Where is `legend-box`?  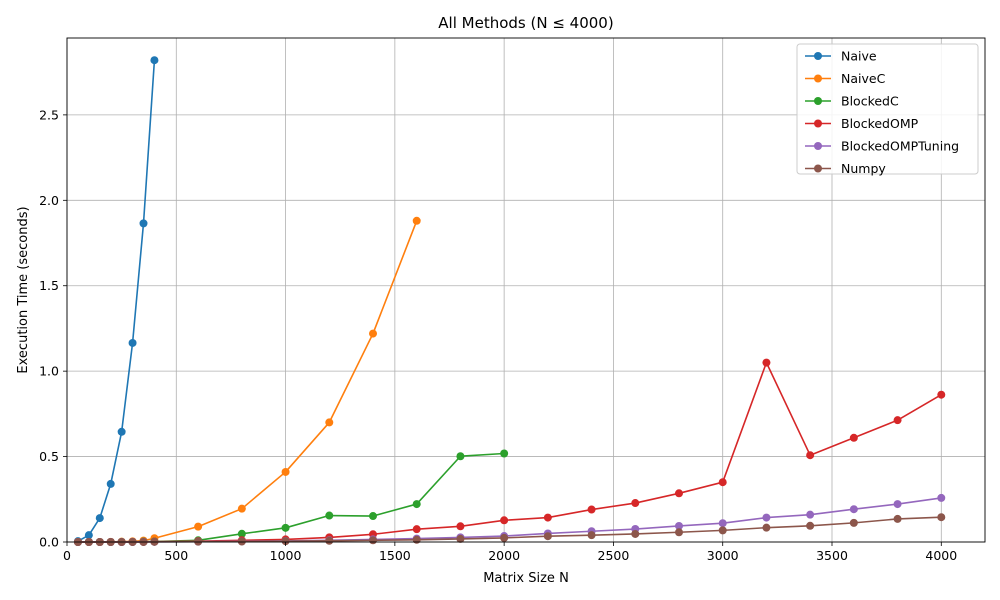 legend-box is located at coordinates (887, 109).